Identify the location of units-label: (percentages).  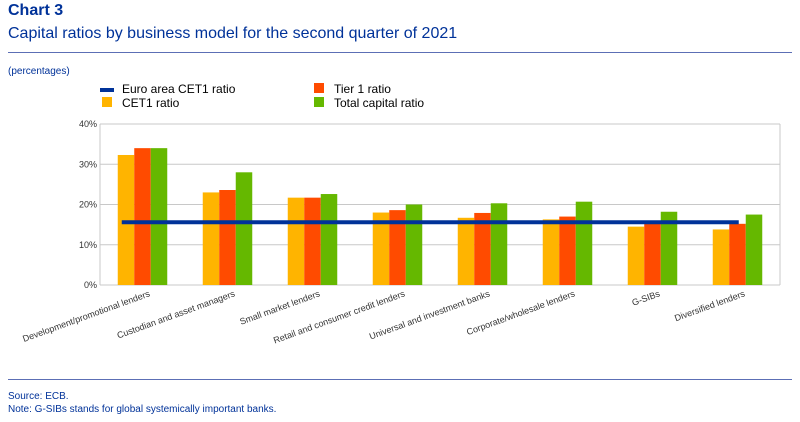
(39, 71).